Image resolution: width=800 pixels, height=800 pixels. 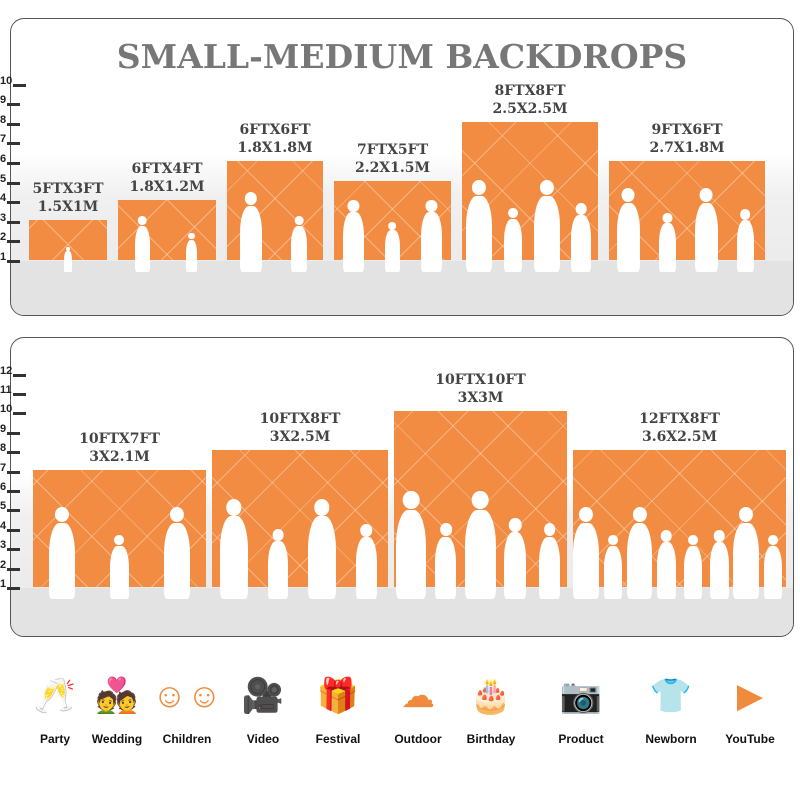 I want to click on tick-label: 9, so click(x=3, y=428).